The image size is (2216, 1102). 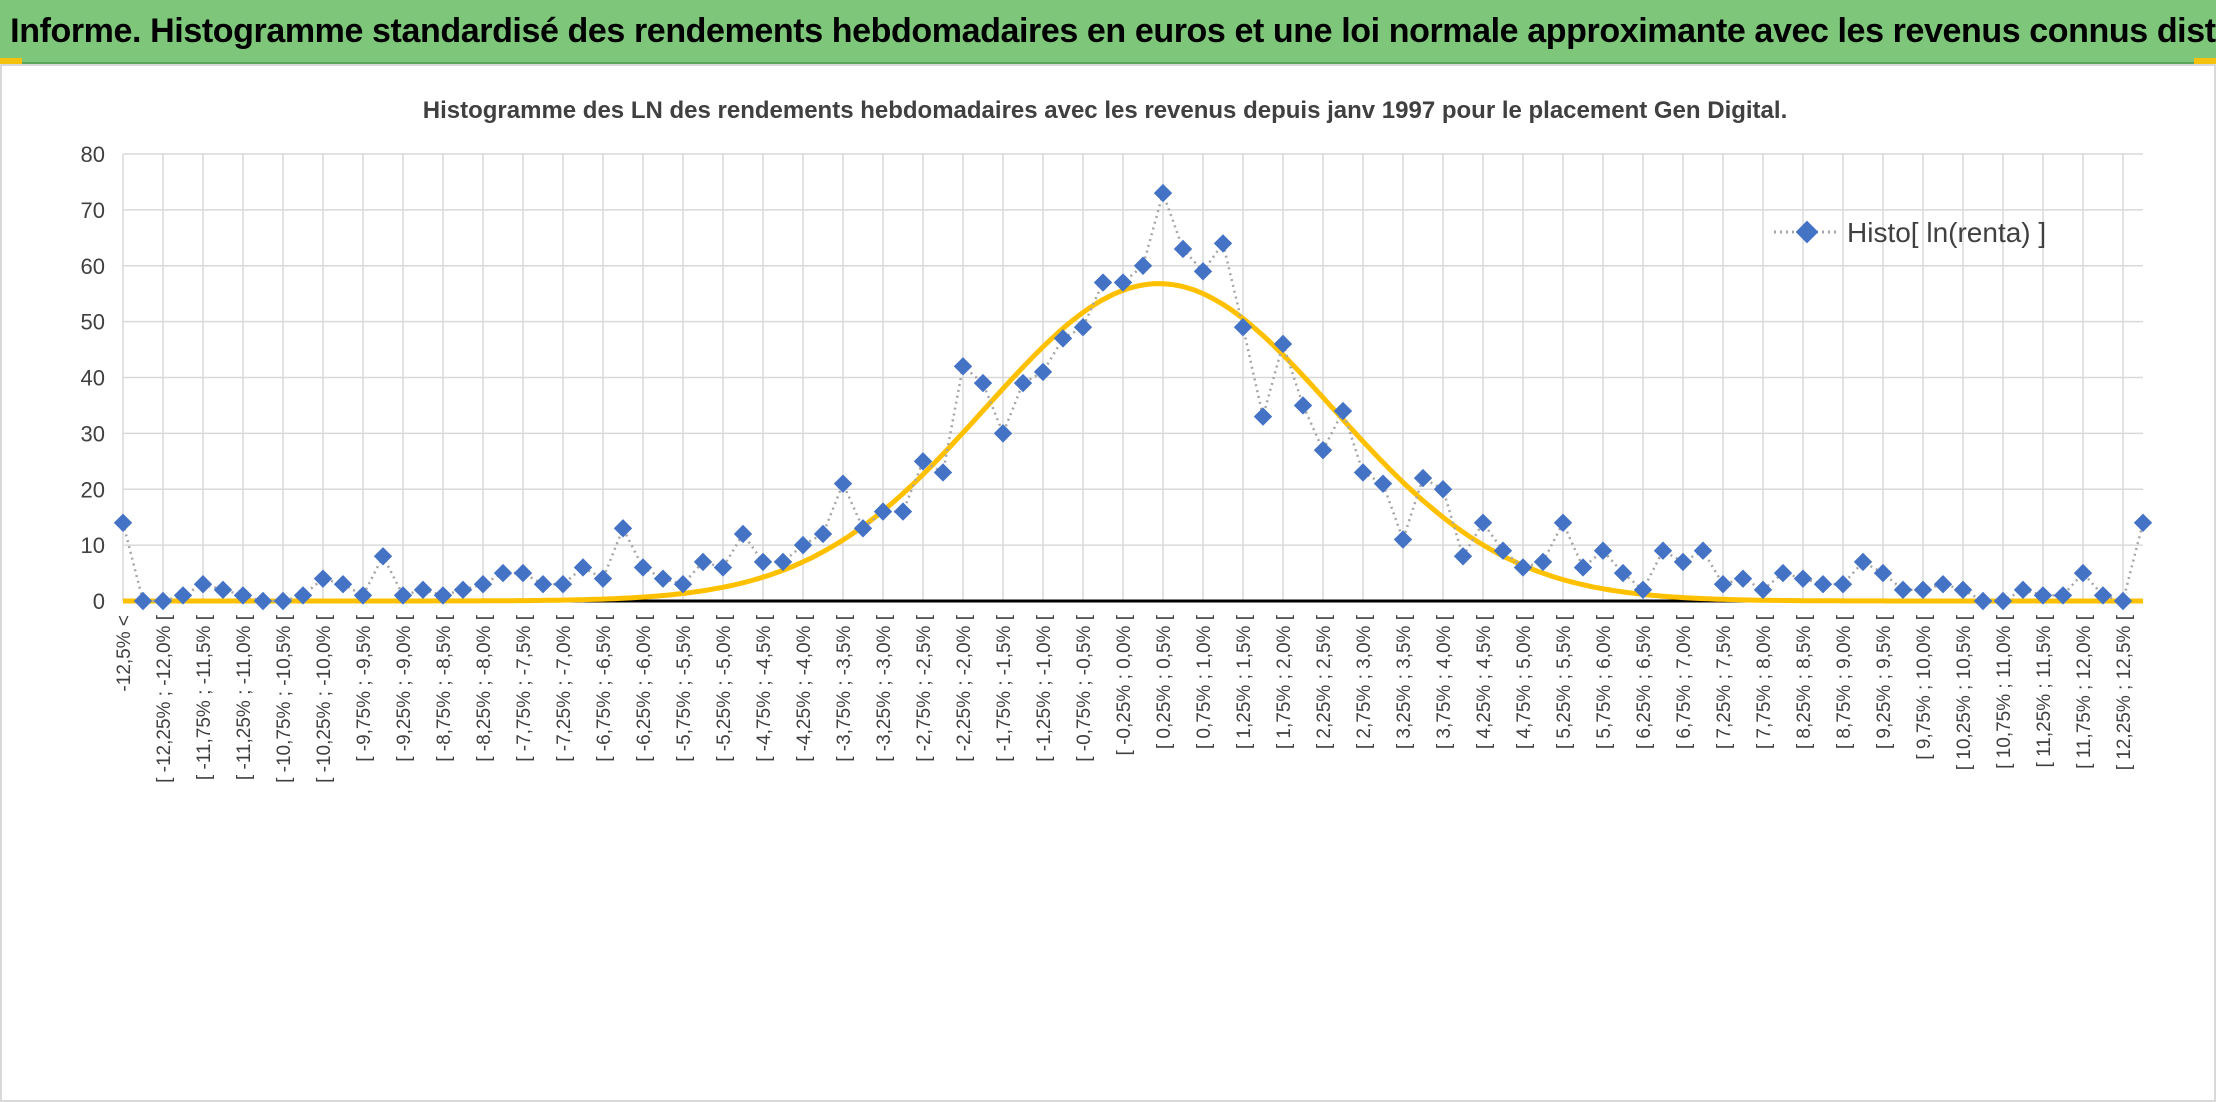 I want to click on x-tick-label: [ -0,25% ; 0,0% [, so click(x=1124, y=684).